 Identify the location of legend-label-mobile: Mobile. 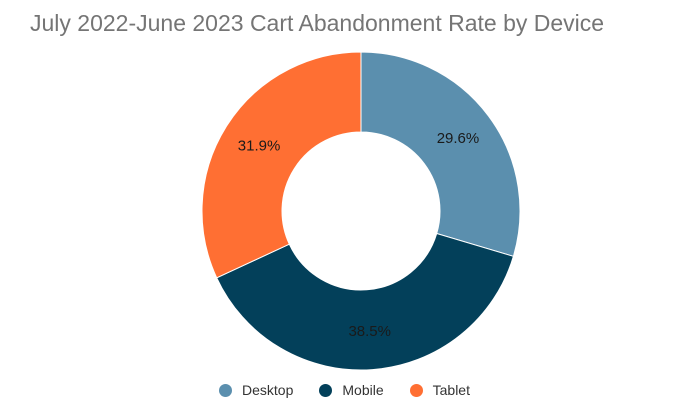
(363, 390).